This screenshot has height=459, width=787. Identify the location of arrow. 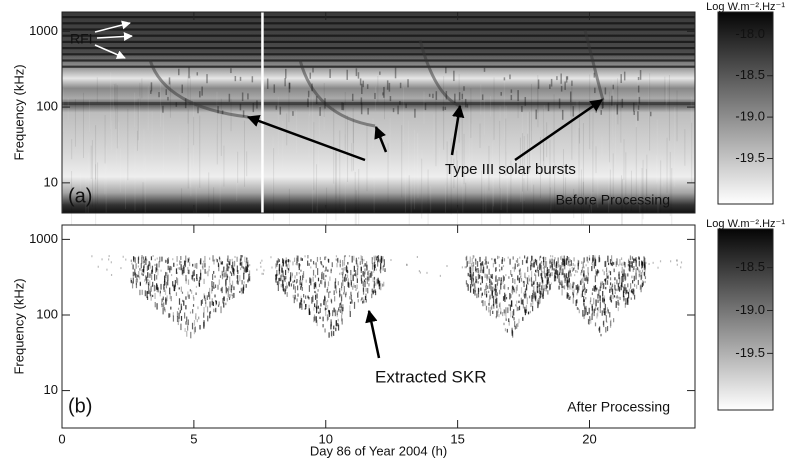
(306, 138).